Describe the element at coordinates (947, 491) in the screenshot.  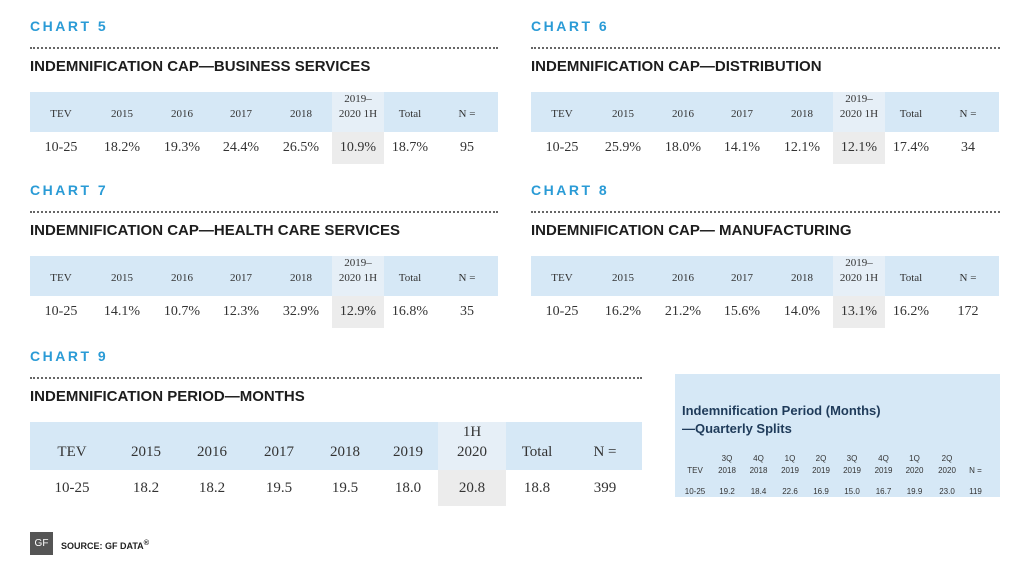
I see `data-cell: 23.0` at that location.